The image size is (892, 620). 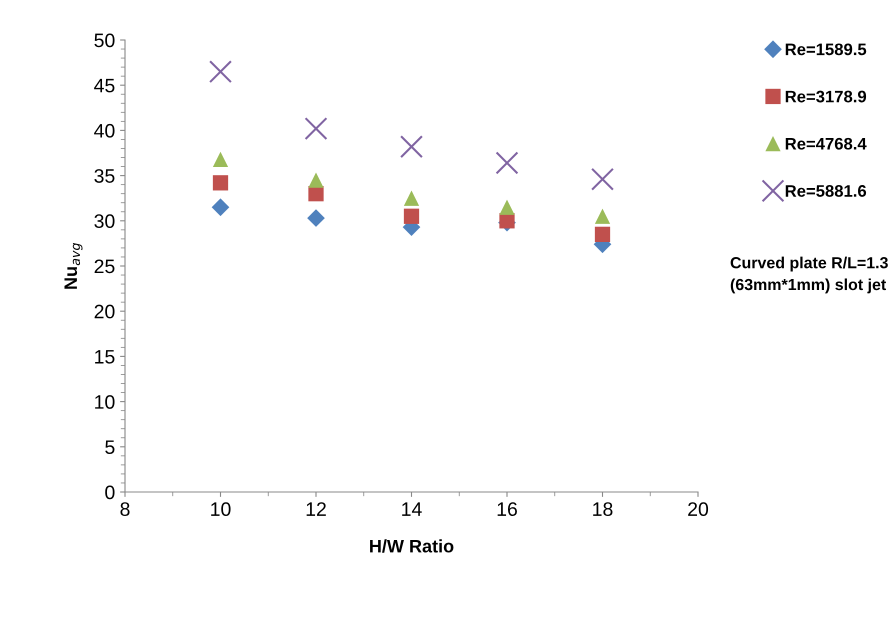 What do you see at coordinates (221, 509) in the screenshot?
I see `x-tick-label: 10` at bounding box center [221, 509].